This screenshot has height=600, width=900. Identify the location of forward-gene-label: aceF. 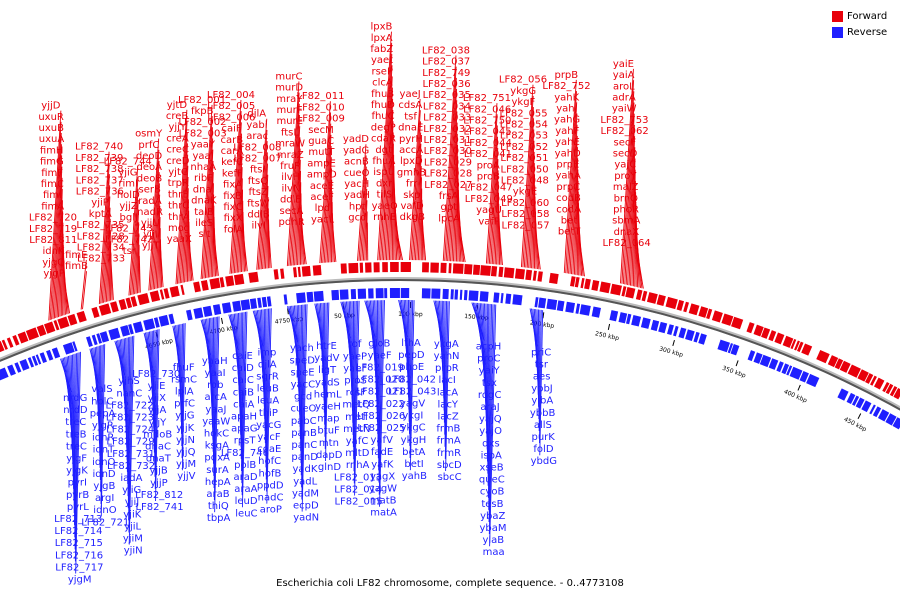
(322, 197).